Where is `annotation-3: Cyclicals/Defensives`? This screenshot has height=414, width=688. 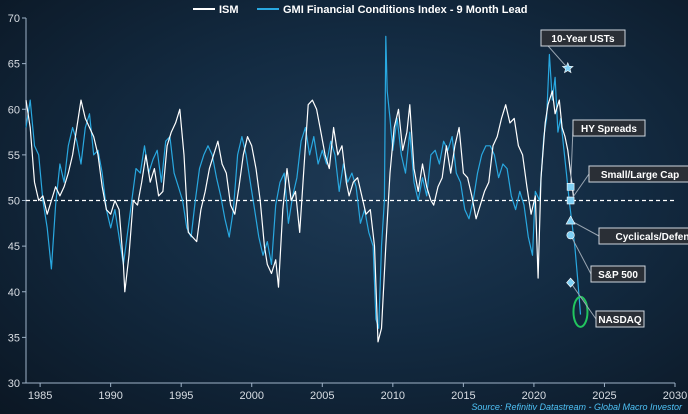 annotation-3: Cyclicals/Defensives is located at coordinates (626, 230).